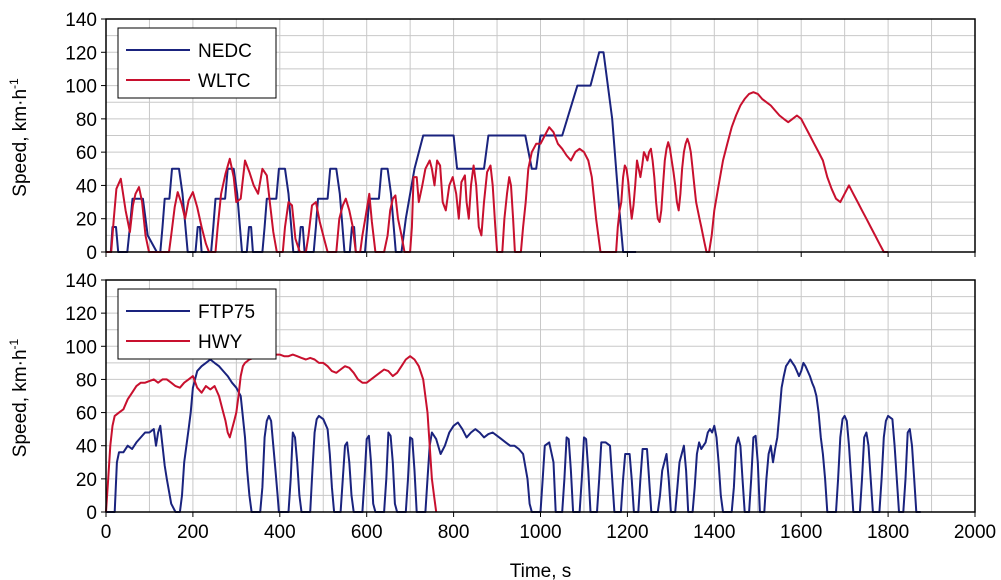 The image size is (1001, 580). I want to click on x-tick-label: 1400, so click(714, 532).